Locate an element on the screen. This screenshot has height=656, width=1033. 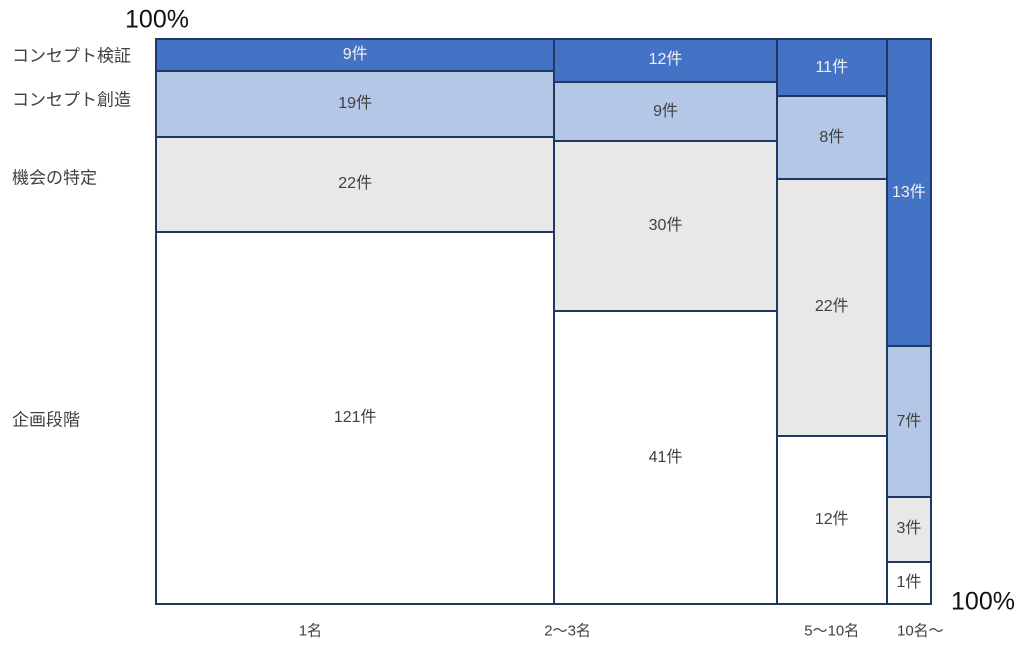
mosaic-cell-5〜10名-コンセプト検証: 11件 is located at coordinates (831, 68).